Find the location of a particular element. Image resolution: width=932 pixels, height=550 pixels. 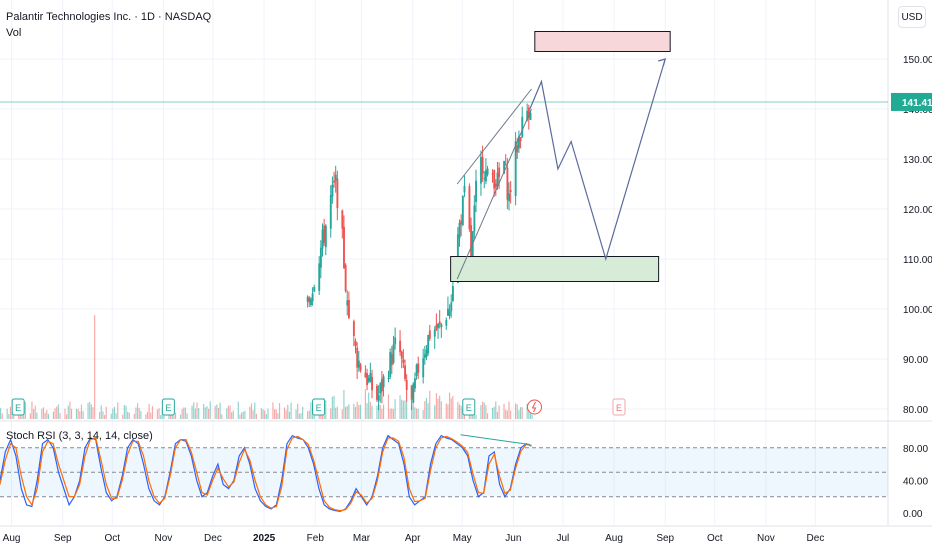

price-tick-label: 150.00 is located at coordinates (917, 60).